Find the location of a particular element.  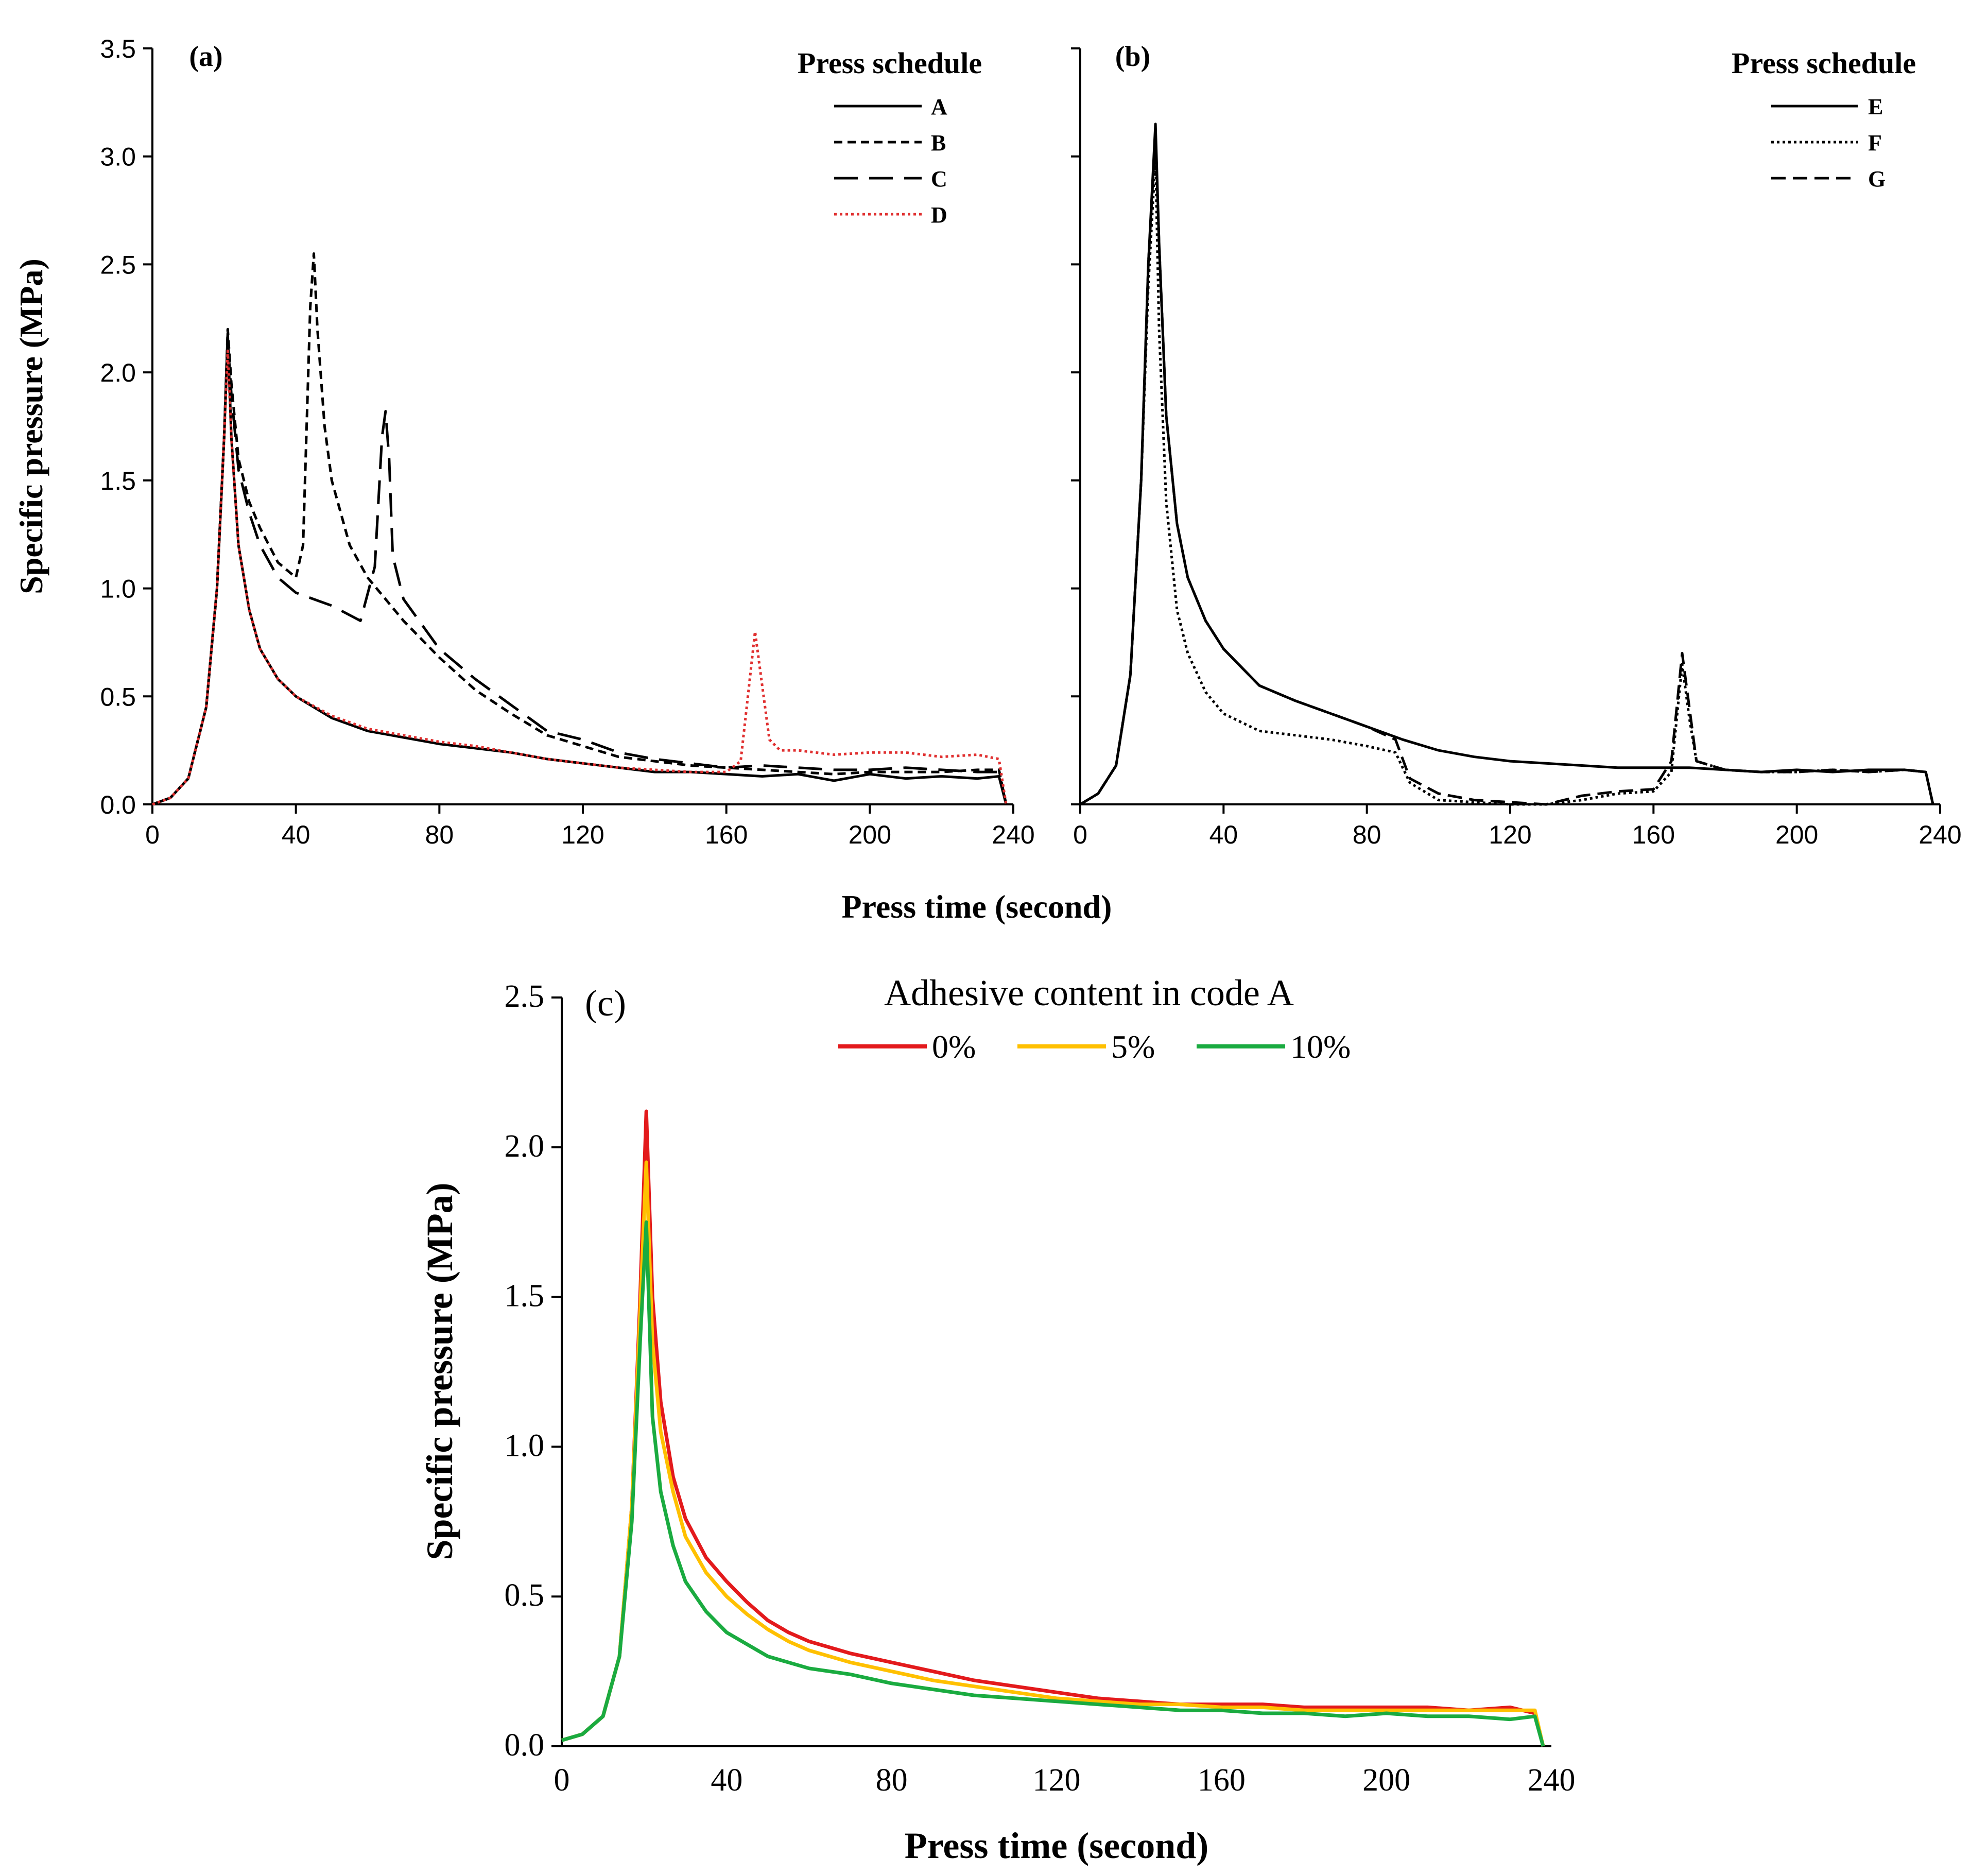

x-tick-label-b: 0 is located at coordinates (1080, 834).